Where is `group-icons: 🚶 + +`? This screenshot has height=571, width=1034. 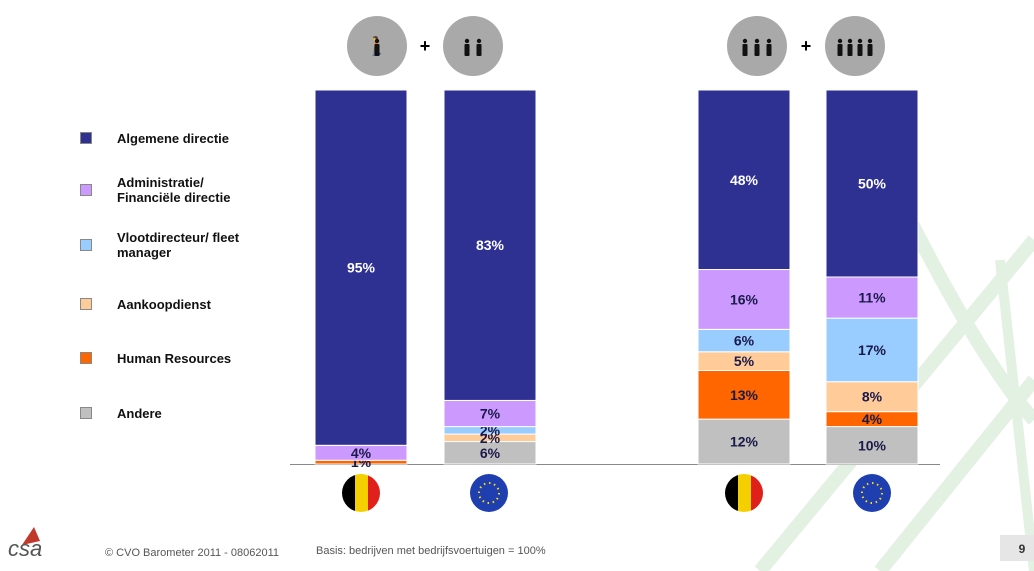
group-icons: 🚶 + + is located at coordinates (616, 46).